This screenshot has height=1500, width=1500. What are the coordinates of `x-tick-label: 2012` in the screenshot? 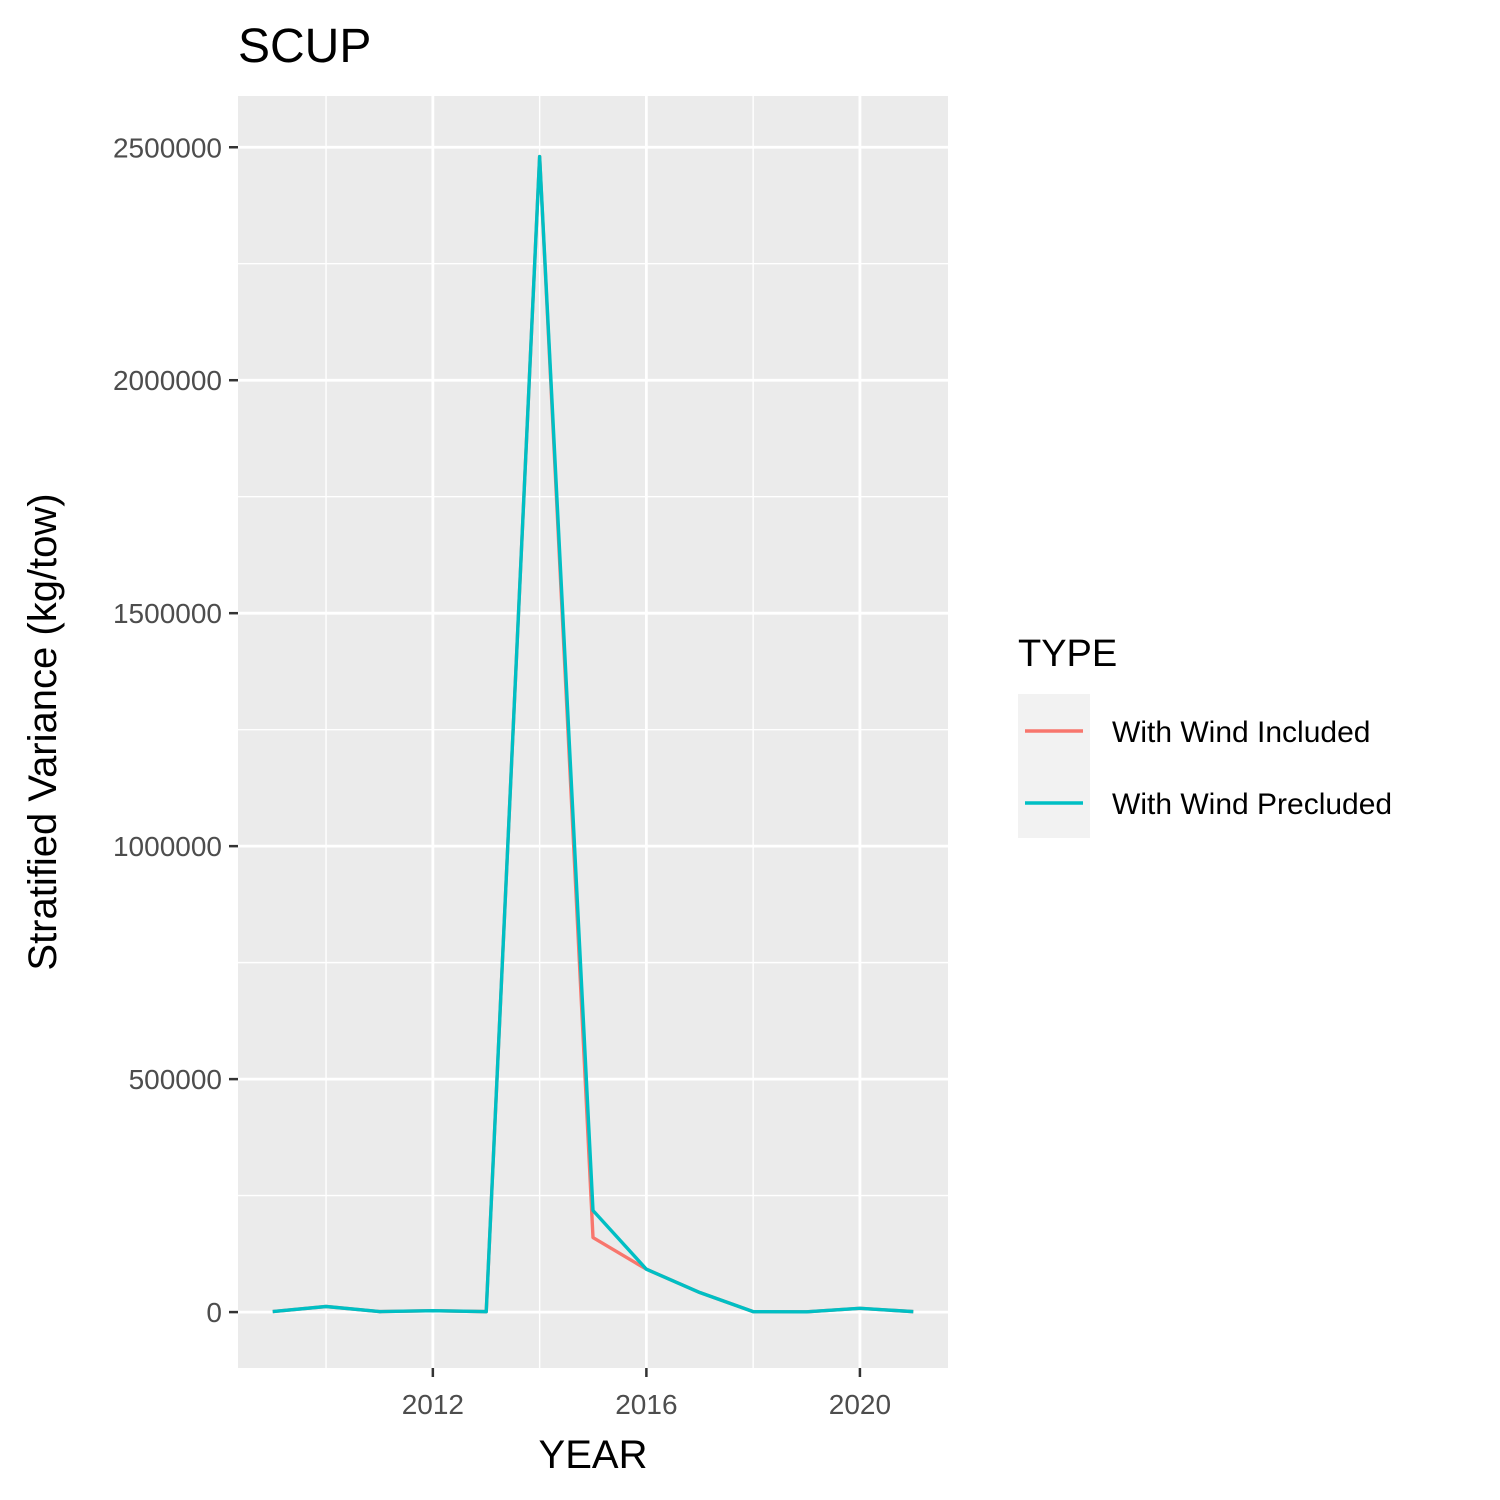 It's located at (433, 1404).